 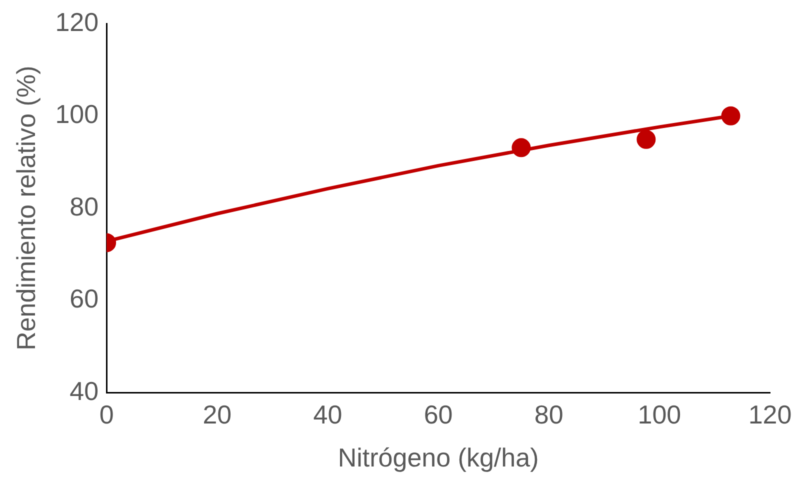 I want to click on x-axis-title: Nitrógeno (kg/ha), so click(x=438, y=457).